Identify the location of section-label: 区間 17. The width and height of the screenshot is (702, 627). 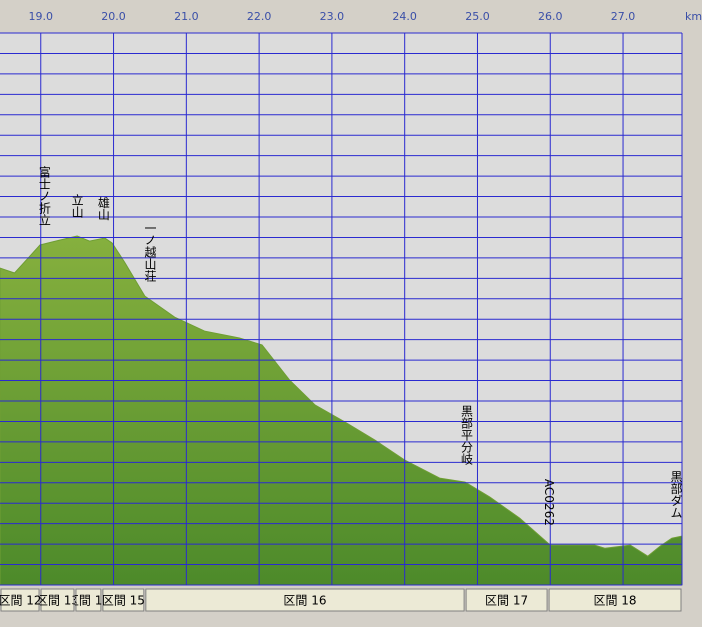
(506, 601).